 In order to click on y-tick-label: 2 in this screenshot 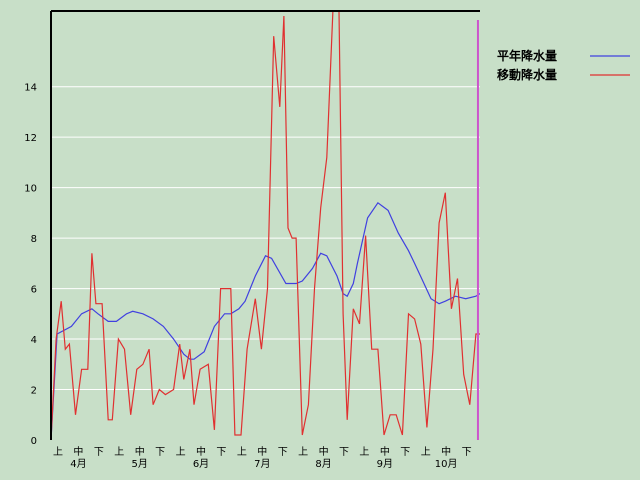, I will do `click(34, 391)`.